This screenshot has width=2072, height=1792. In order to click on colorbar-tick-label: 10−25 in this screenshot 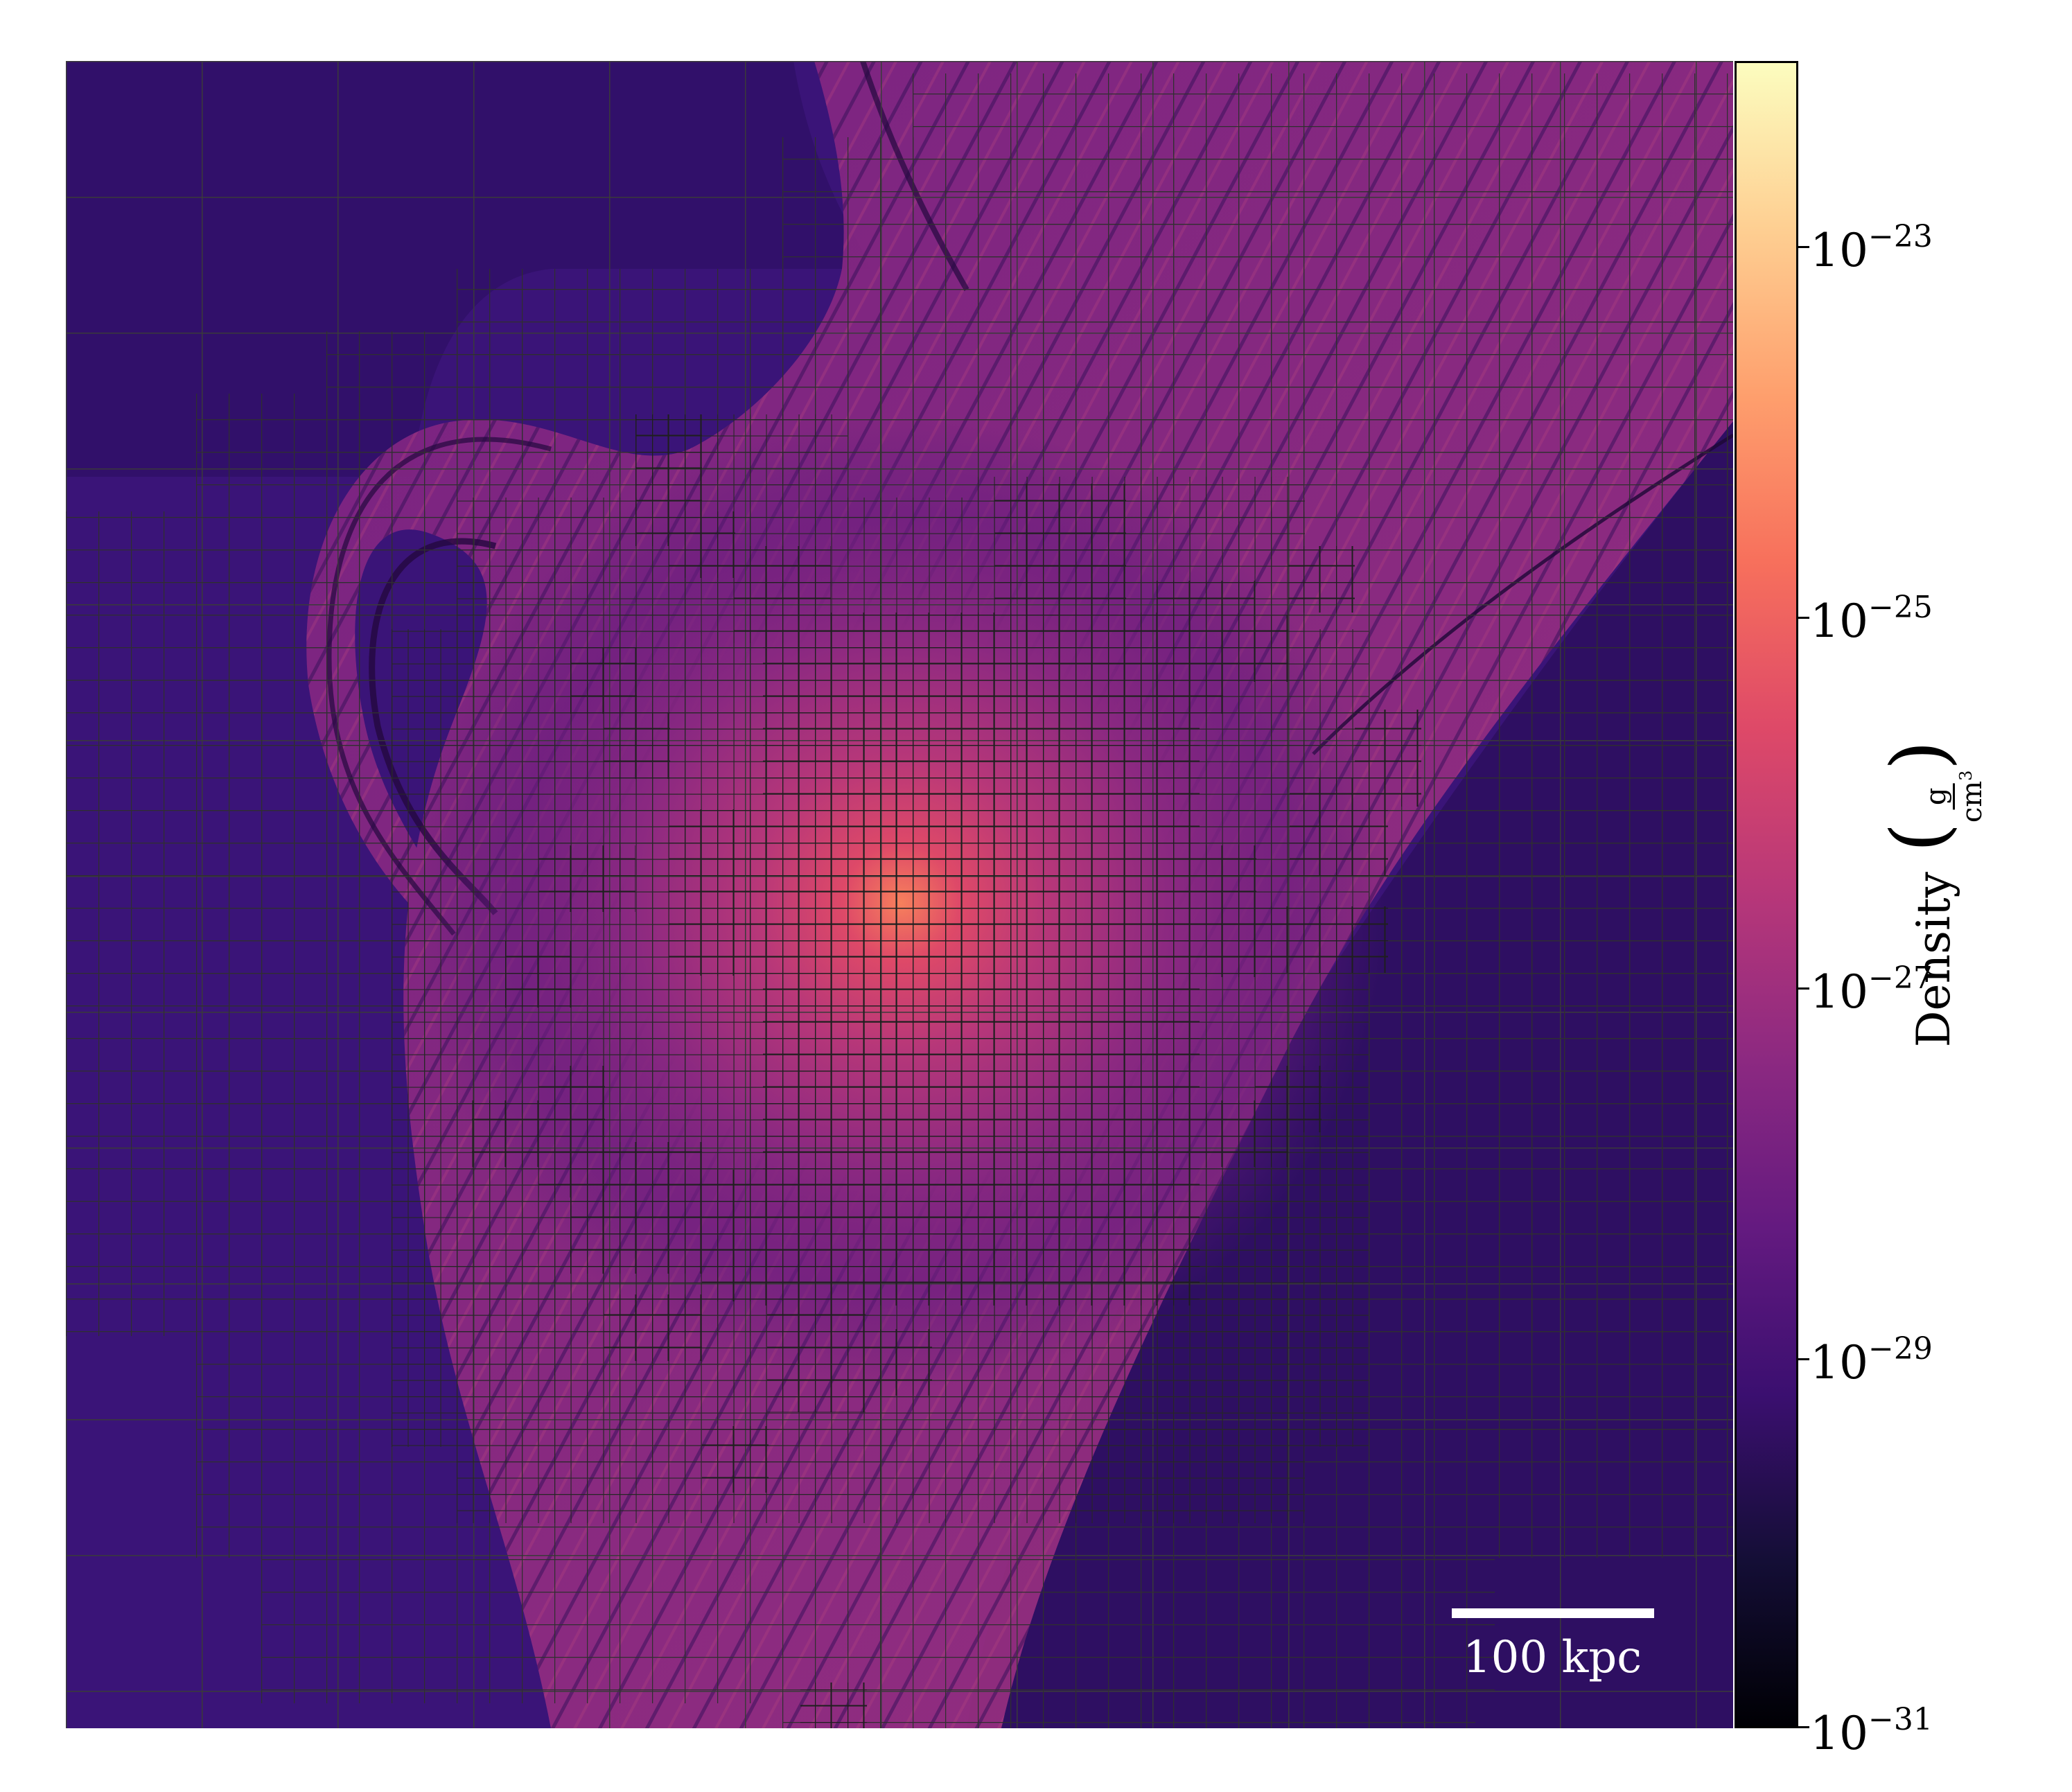, I will do `click(1872, 619)`.